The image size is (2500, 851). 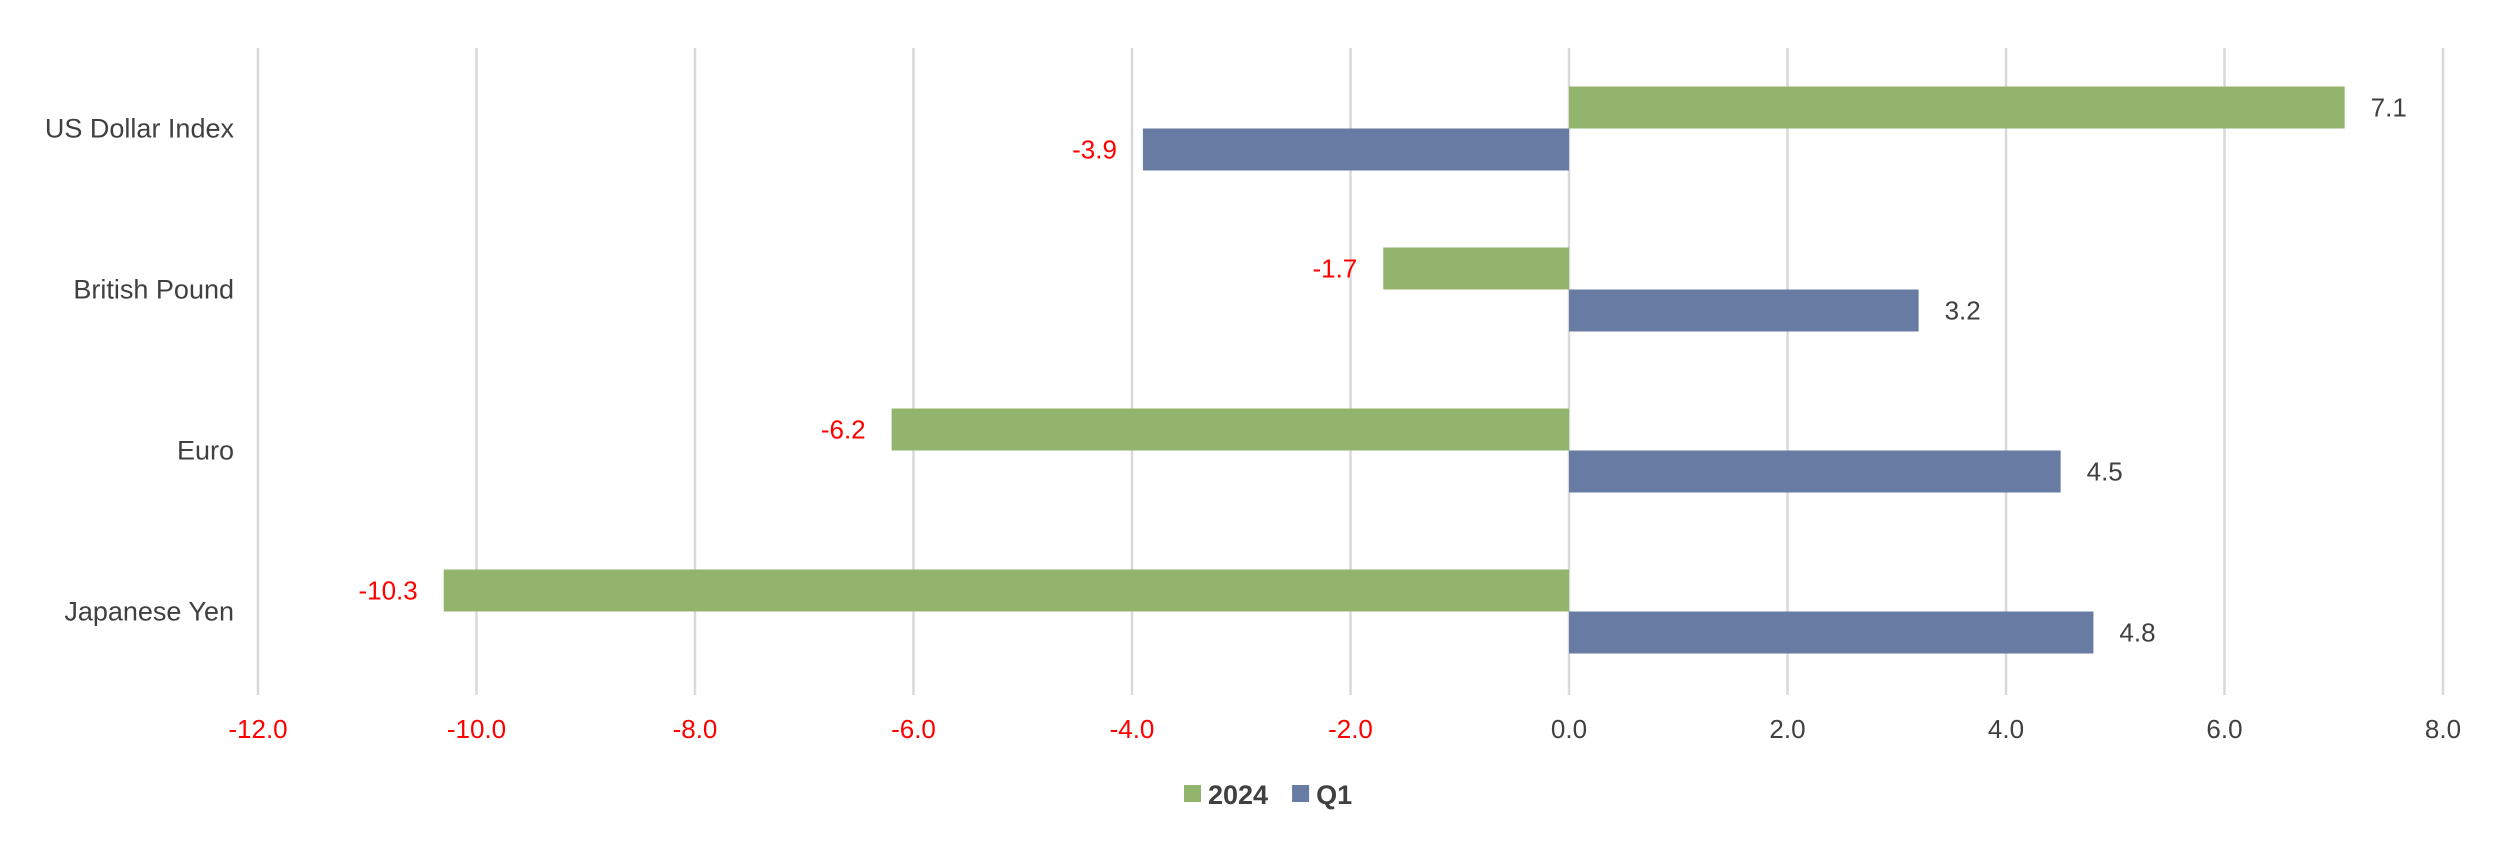 What do you see at coordinates (205, 451) in the screenshot?
I see `category-label: Euro` at bounding box center [205, 451].